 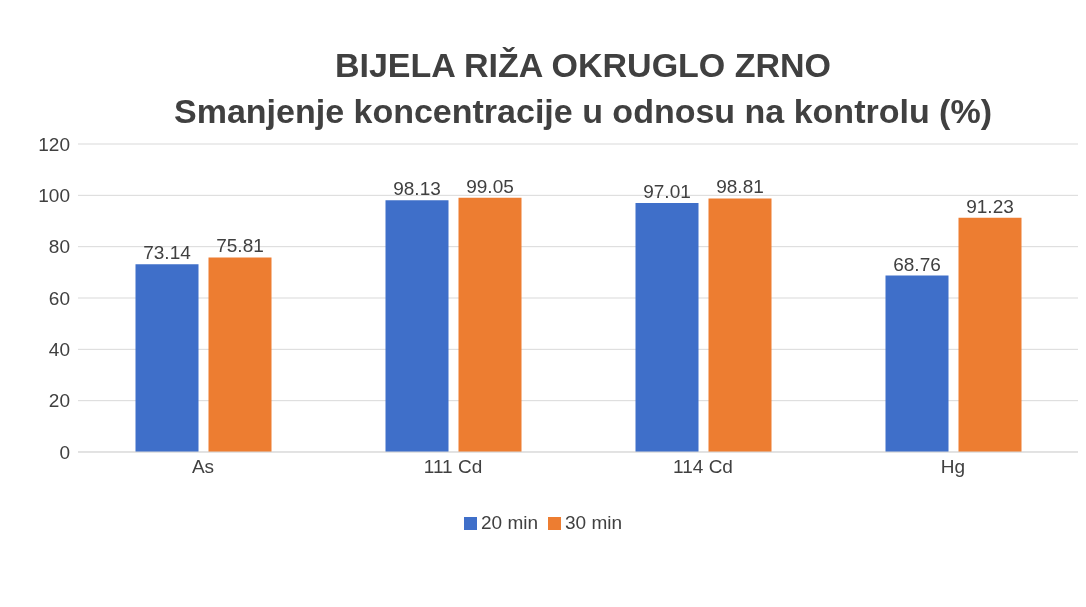 I want to click on y-tick-label: 60, so click(x=59, y=298).